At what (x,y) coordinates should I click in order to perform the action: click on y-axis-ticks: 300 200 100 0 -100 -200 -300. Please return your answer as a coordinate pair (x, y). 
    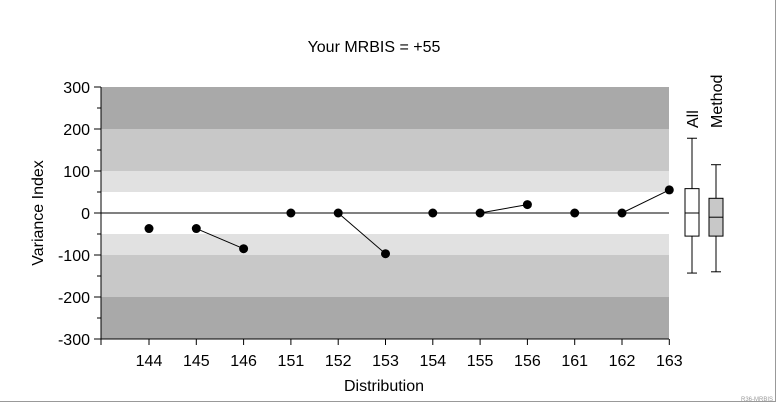
    Looking at the image, I should click on (79, 214).